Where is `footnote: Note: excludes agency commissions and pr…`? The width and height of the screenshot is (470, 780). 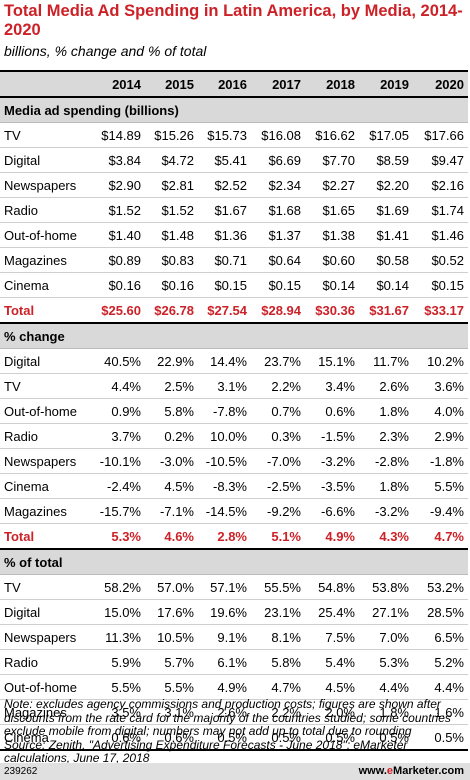
footnote: Note: excludes agency commissions and pr… is located at coordinates (235, 731).